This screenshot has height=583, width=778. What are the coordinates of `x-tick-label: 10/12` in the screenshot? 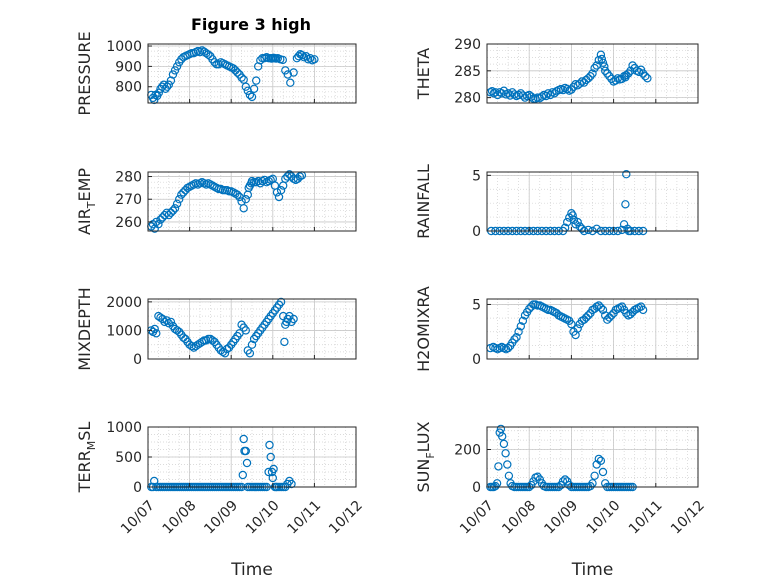 It's located at (688, 518).